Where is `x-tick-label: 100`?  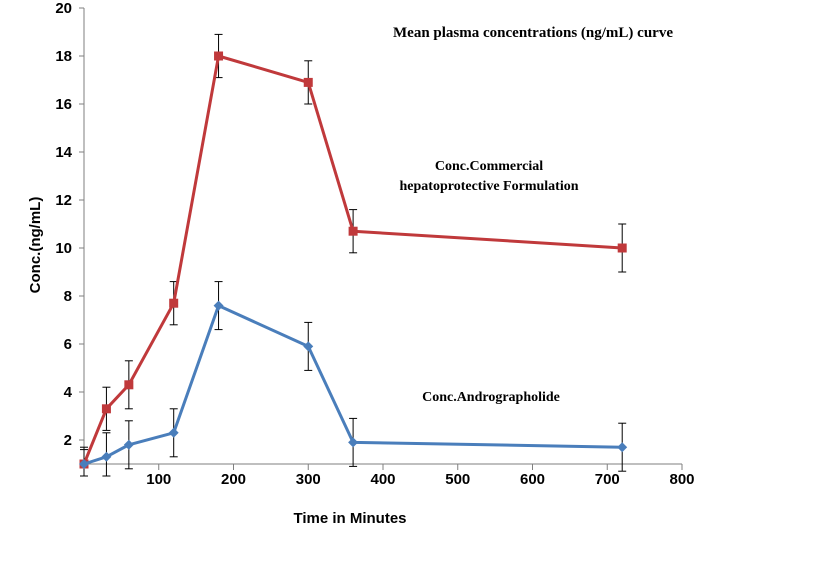
x-tick-label: 100 is located at coordinates (158, 479).